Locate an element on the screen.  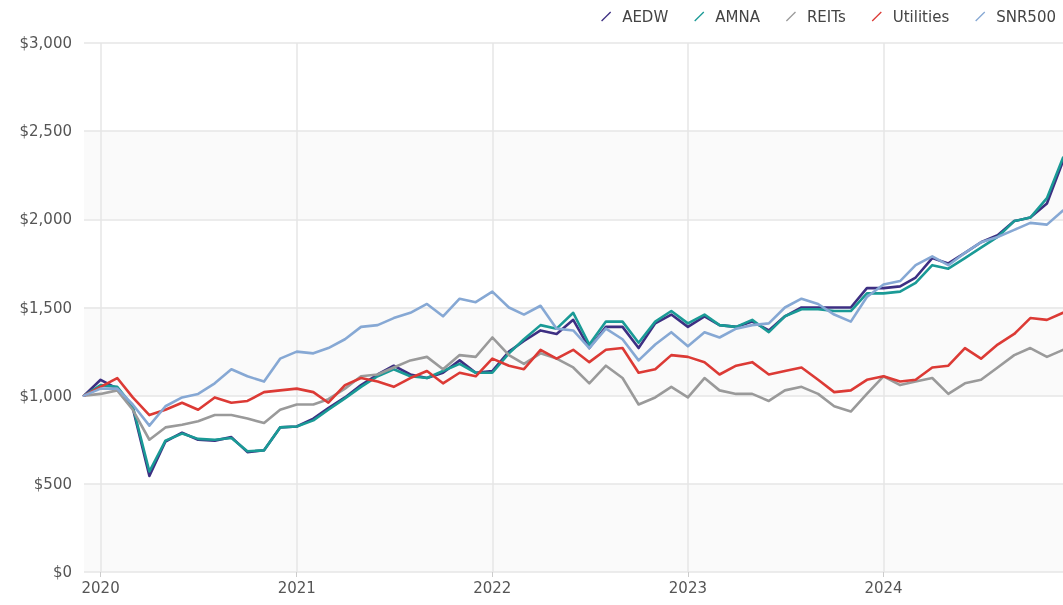
y-tick-label: $1,500 is located at coordinates (45, 307).